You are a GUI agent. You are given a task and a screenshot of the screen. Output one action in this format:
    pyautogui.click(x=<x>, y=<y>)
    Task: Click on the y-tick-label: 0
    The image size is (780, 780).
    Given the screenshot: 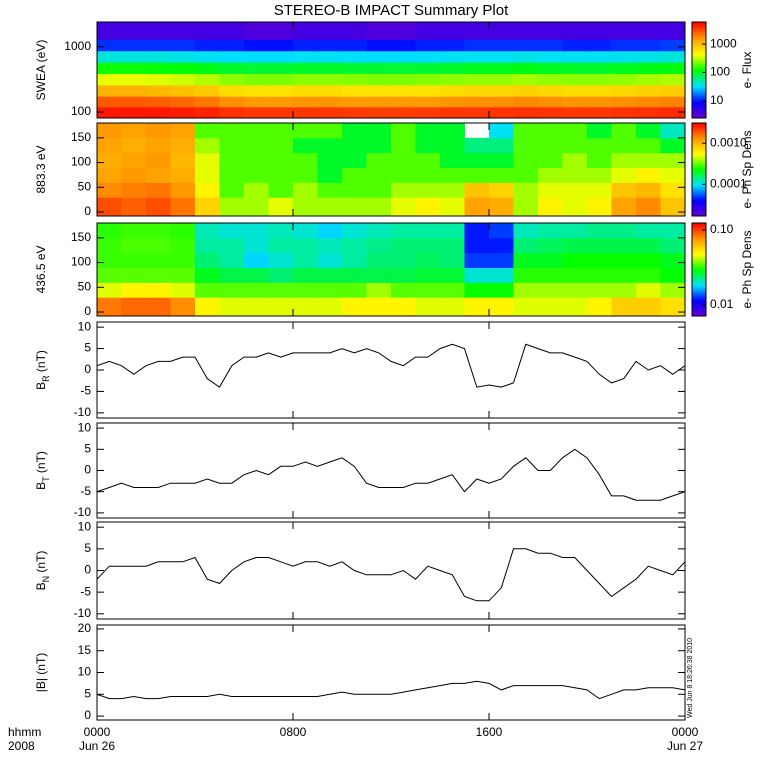 What is the action you would take?
    pyautogui.click(x=87, y=369)
    